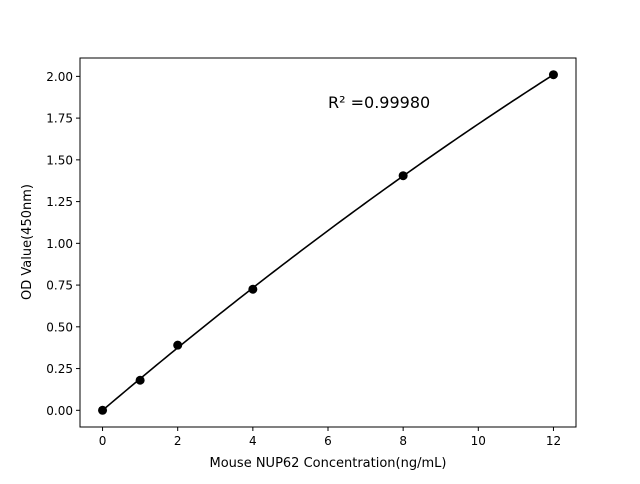  I want to click on x-tick-label: 4, so click(253, 441).